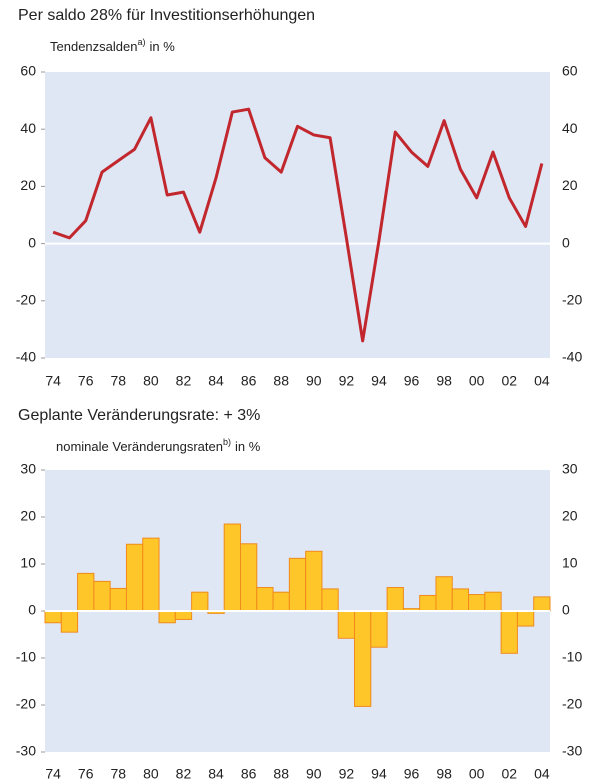 Image resolution: width=589 pixels, height=784 pixels. I want to click on subtitle-footnote: b), so click(227, 442).